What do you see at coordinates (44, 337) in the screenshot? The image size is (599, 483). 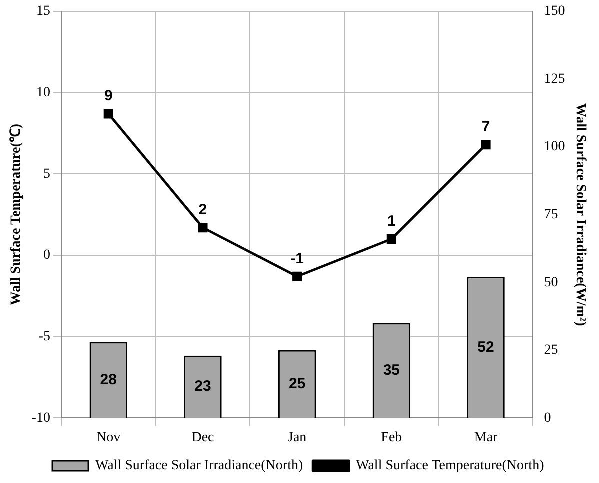 I see `y-tick-label: -5` at bounding box center [44, 337].